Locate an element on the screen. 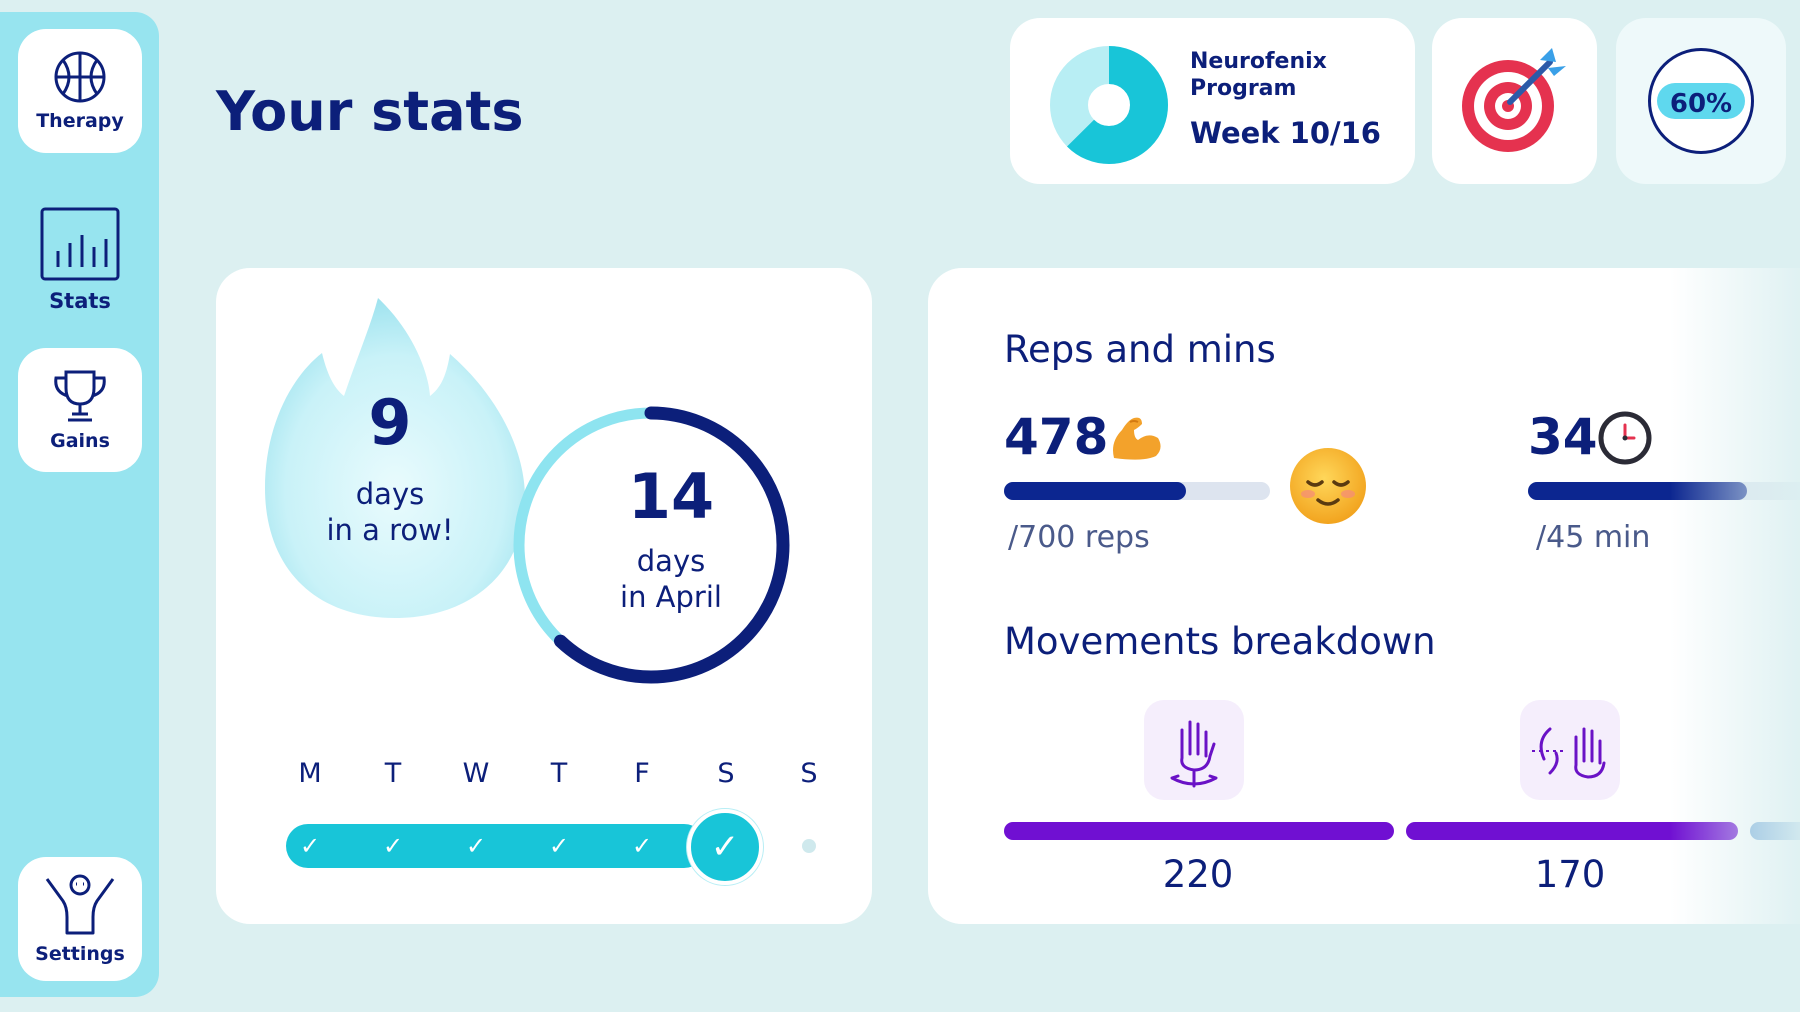 The height and width of the screenshot is (1012, 1800). reps-progress-bar is located at coordinates (1137, 491).